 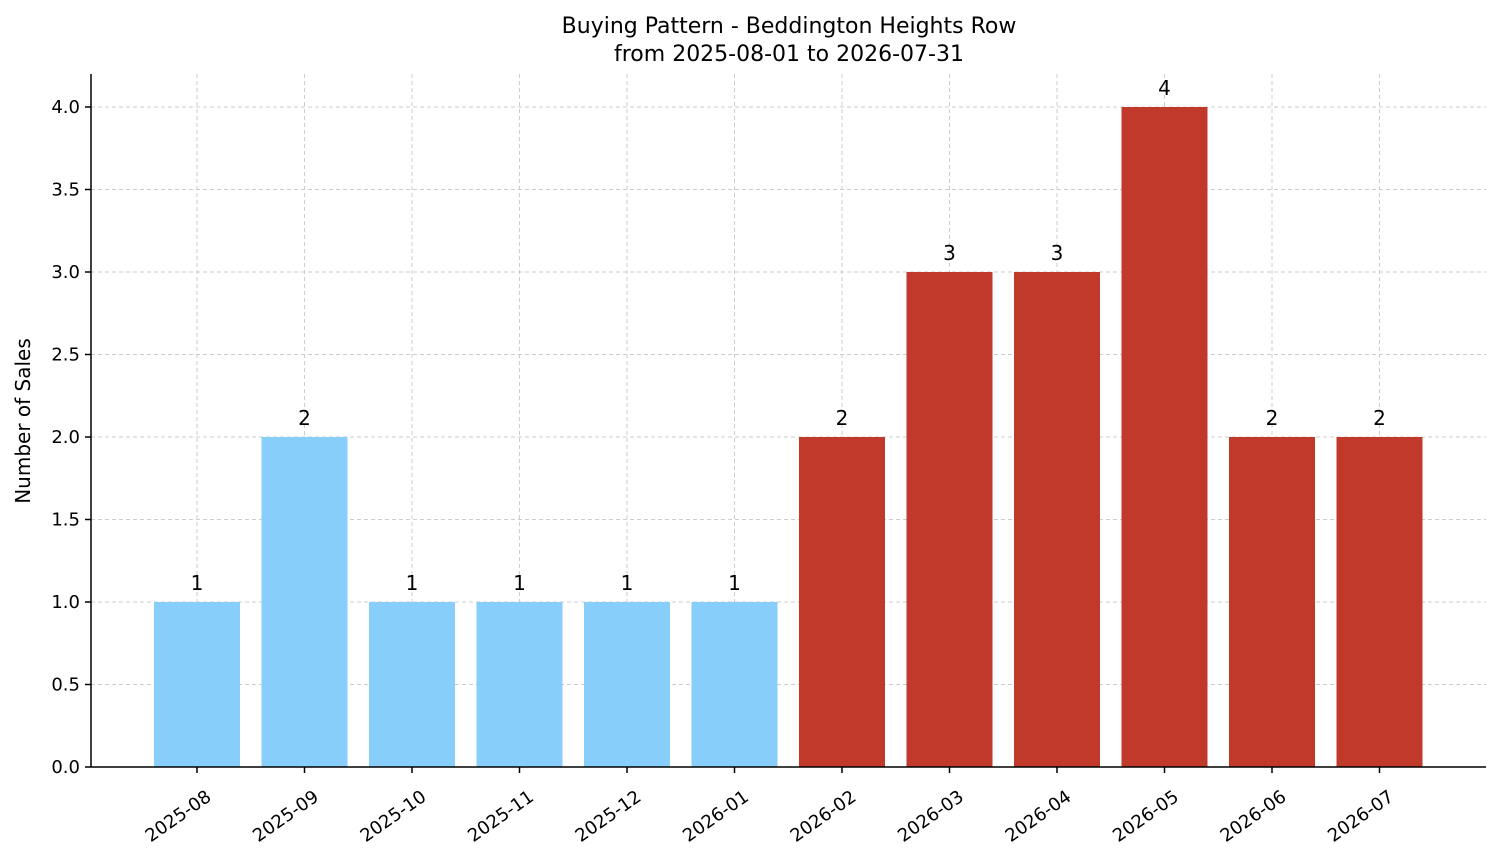 What do you see at coordinates (304, 418) in the screenshot?
I see `data-label-2025-09: 2` at bounding box center [304, 418].